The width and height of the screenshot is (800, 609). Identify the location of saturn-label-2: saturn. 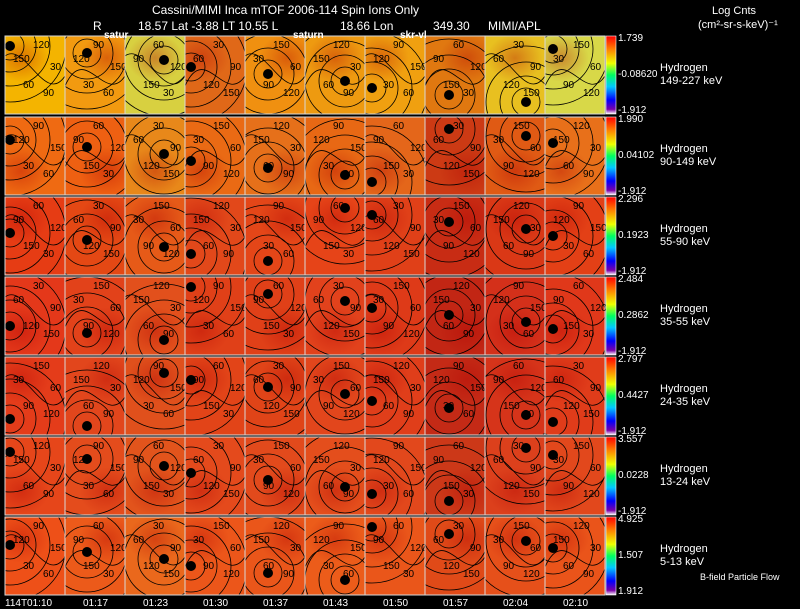
(308, 35).